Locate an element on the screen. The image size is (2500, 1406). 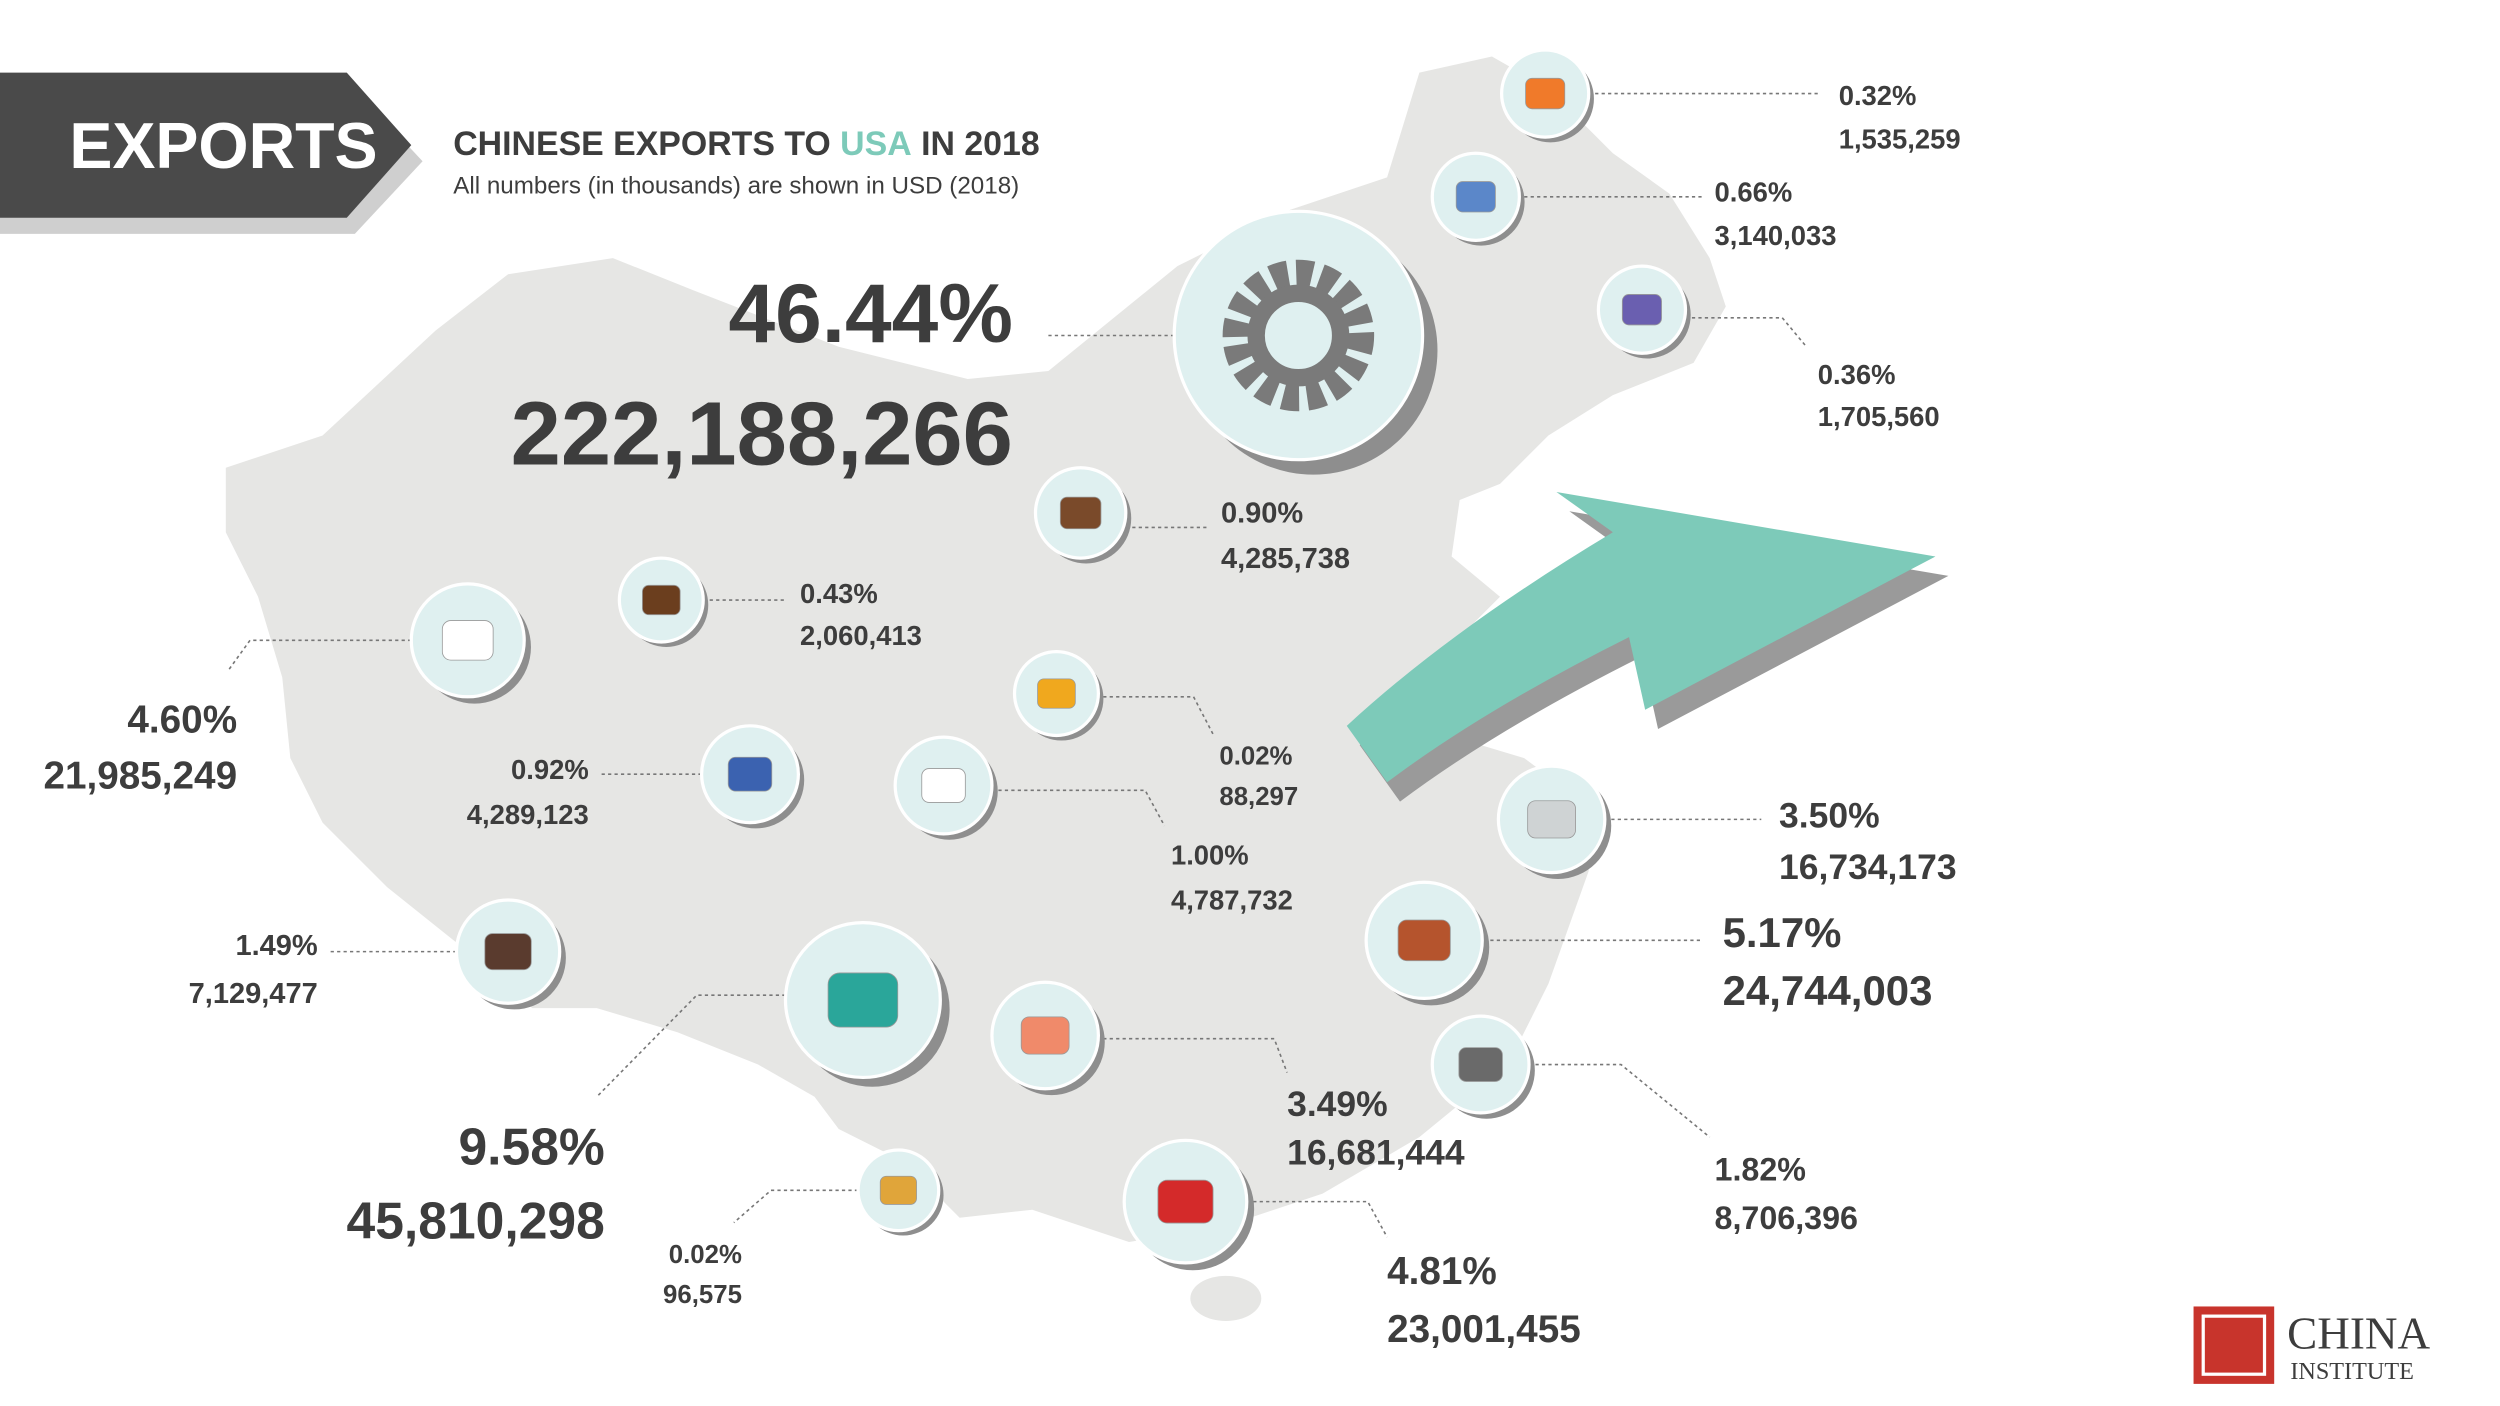
export-item: 1.82% 8,706,396 is located at coordinates (1644, 1125).